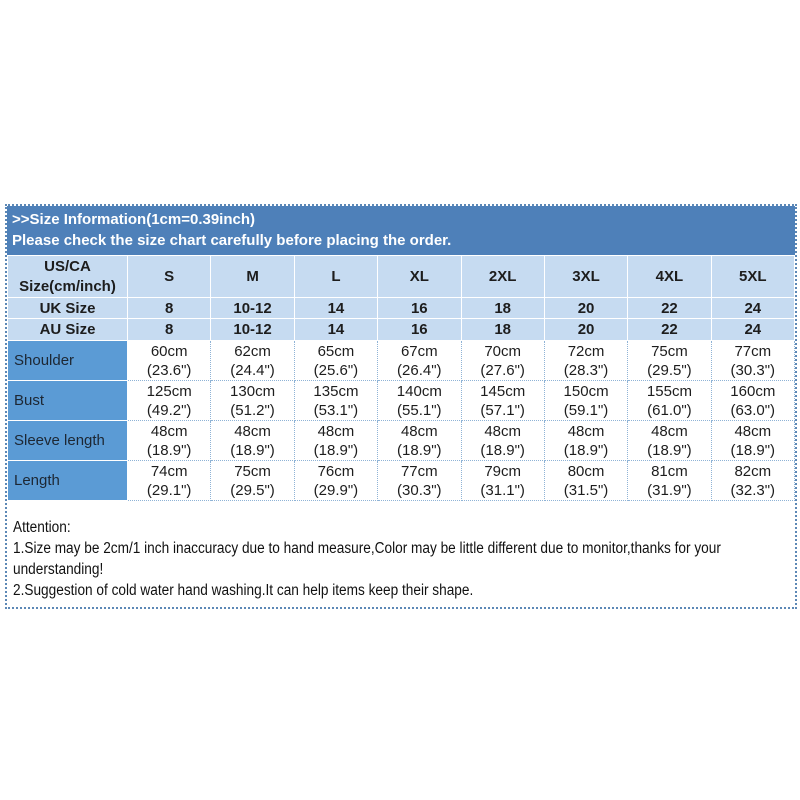 The height and width of the screenshot is (800, 800). Describe the element at coordinates (67, 440) in the screenshot. I see `measurement-label: Sleeve length` at that location.